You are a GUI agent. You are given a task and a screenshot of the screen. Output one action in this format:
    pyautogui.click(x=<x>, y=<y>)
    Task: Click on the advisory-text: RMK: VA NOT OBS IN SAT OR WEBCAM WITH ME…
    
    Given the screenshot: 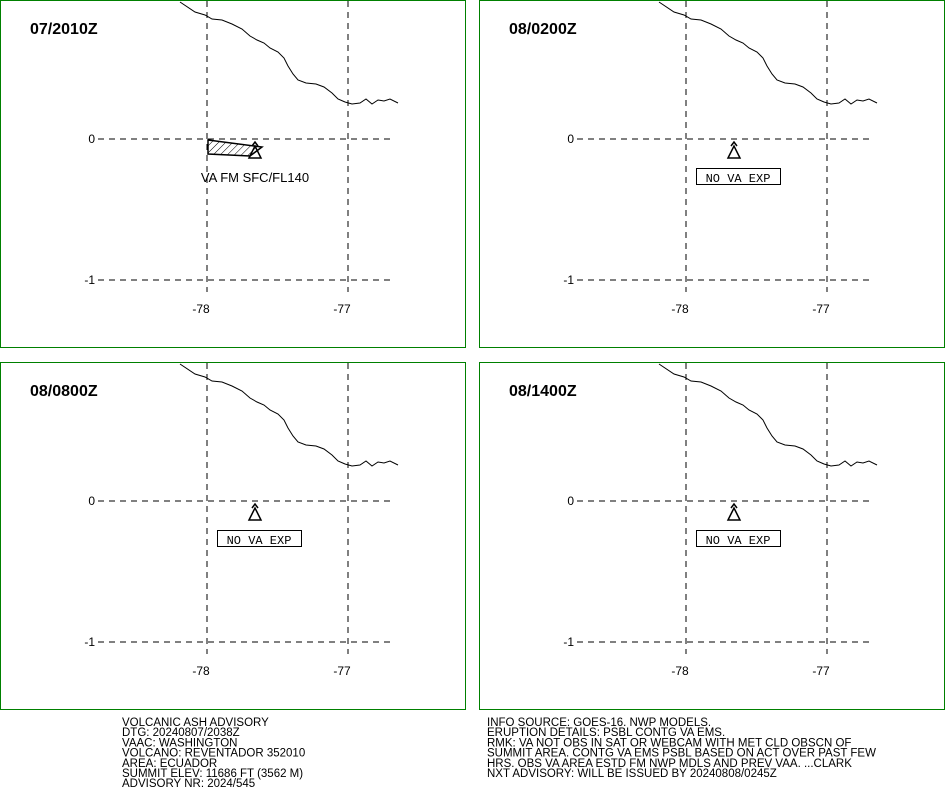 What is the action you would take?
    pyautogui.click(x=669, y=743)
    